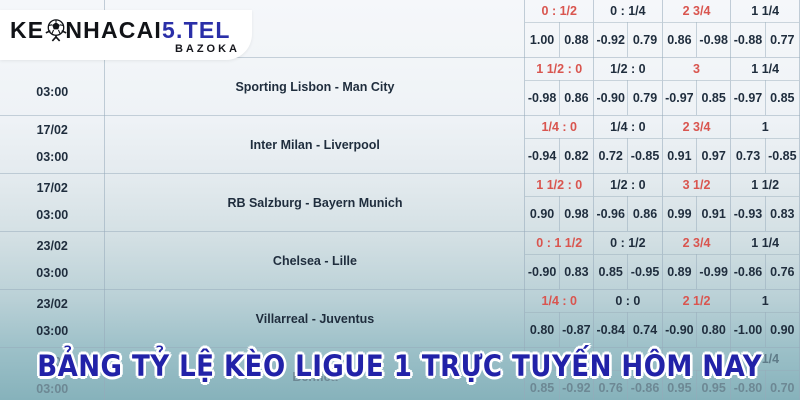 The height and width of the screenshot is (400, 800). I want to click on match-teams: RB Salzburg - Bayern Munich, so click(315, 202).